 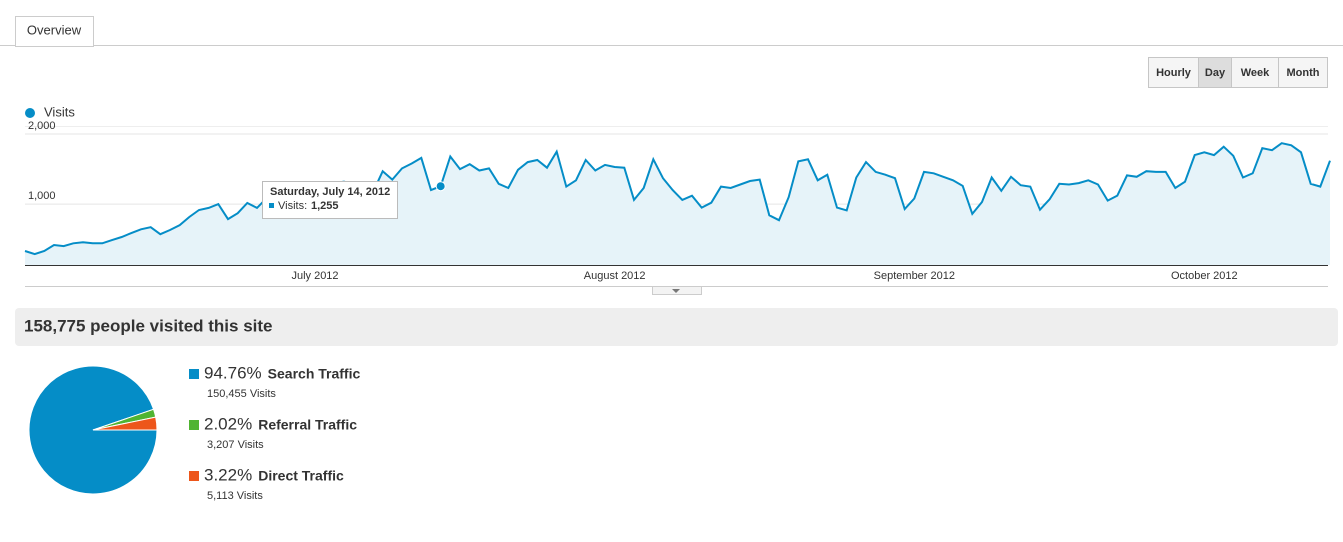 I want to click on x-tick-label: October 2012, so click(x=1204, y=276).